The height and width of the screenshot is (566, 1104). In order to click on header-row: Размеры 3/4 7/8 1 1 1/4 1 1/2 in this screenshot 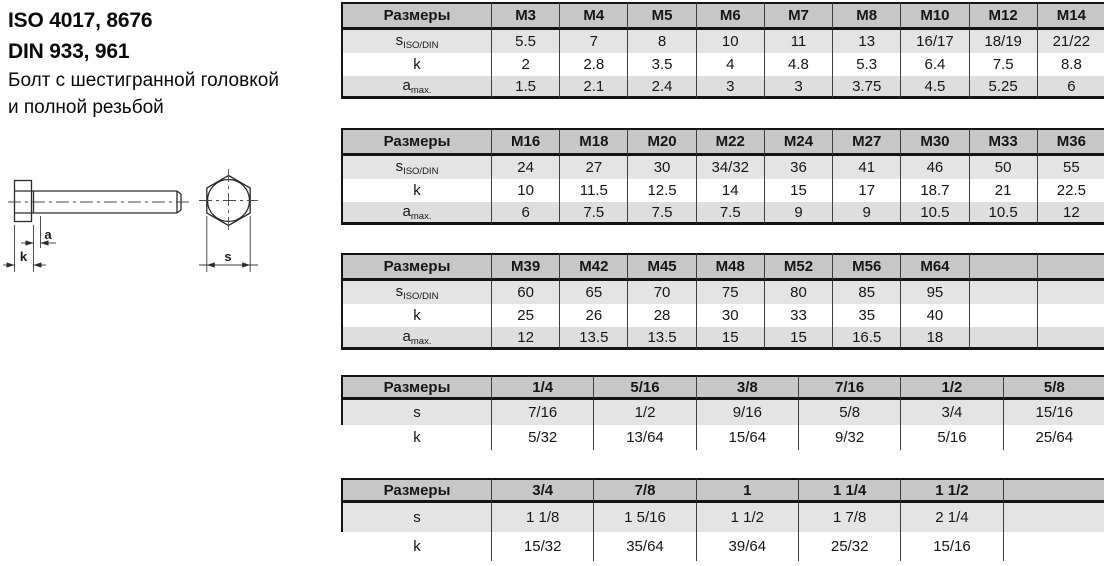, I will do `click(722, 490)`.